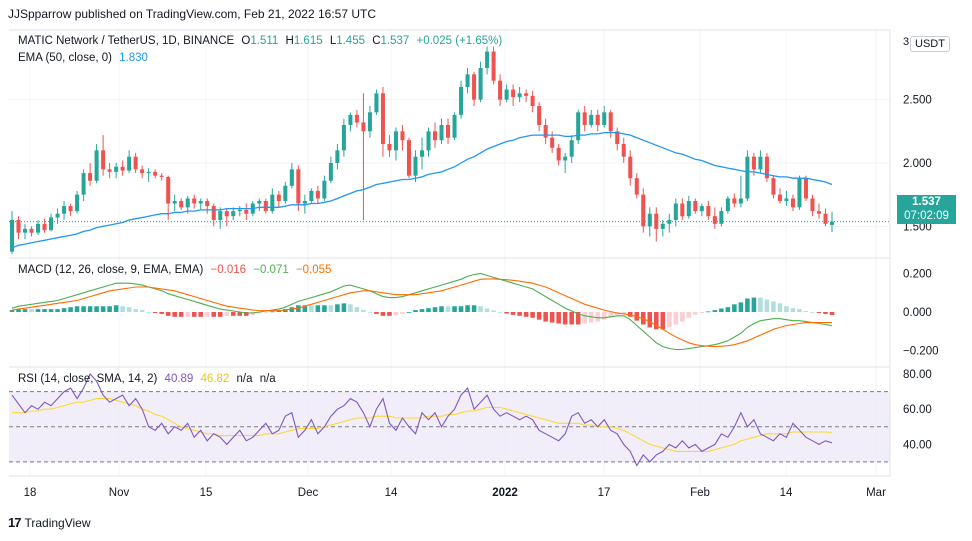 Image resolution: width=972 pixels, height=541 pixels. What do you see at coordinates (111, 270) in the screenshot?
I see `macd-label: MACD (12, 26, close, 9, EMA, EMA)` at bounding box center [111, 270].